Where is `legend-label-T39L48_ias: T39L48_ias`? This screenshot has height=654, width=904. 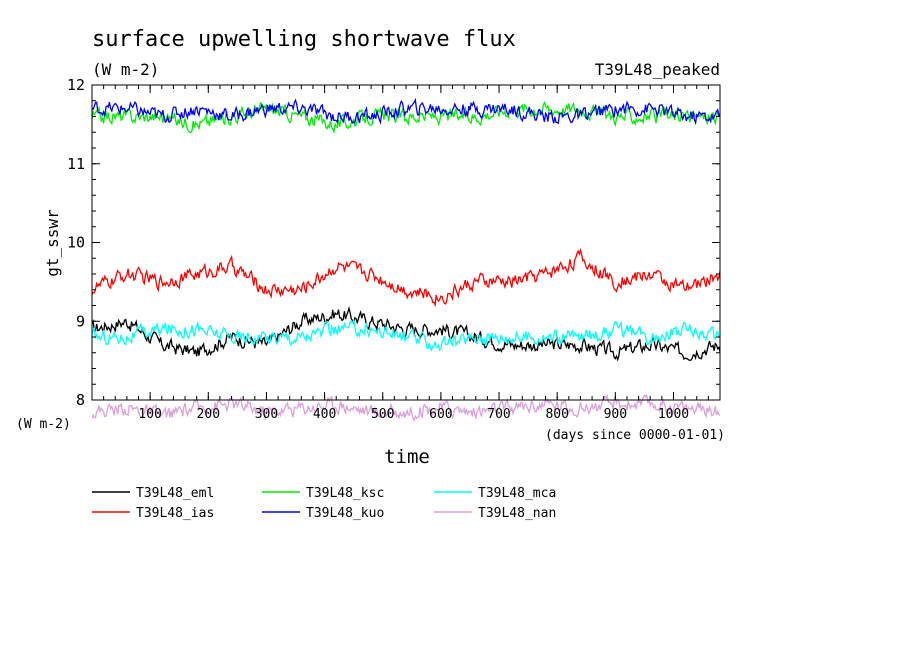
legend-label-T39L48_ias: T39L48_ias is located at coordinates (175, 513).